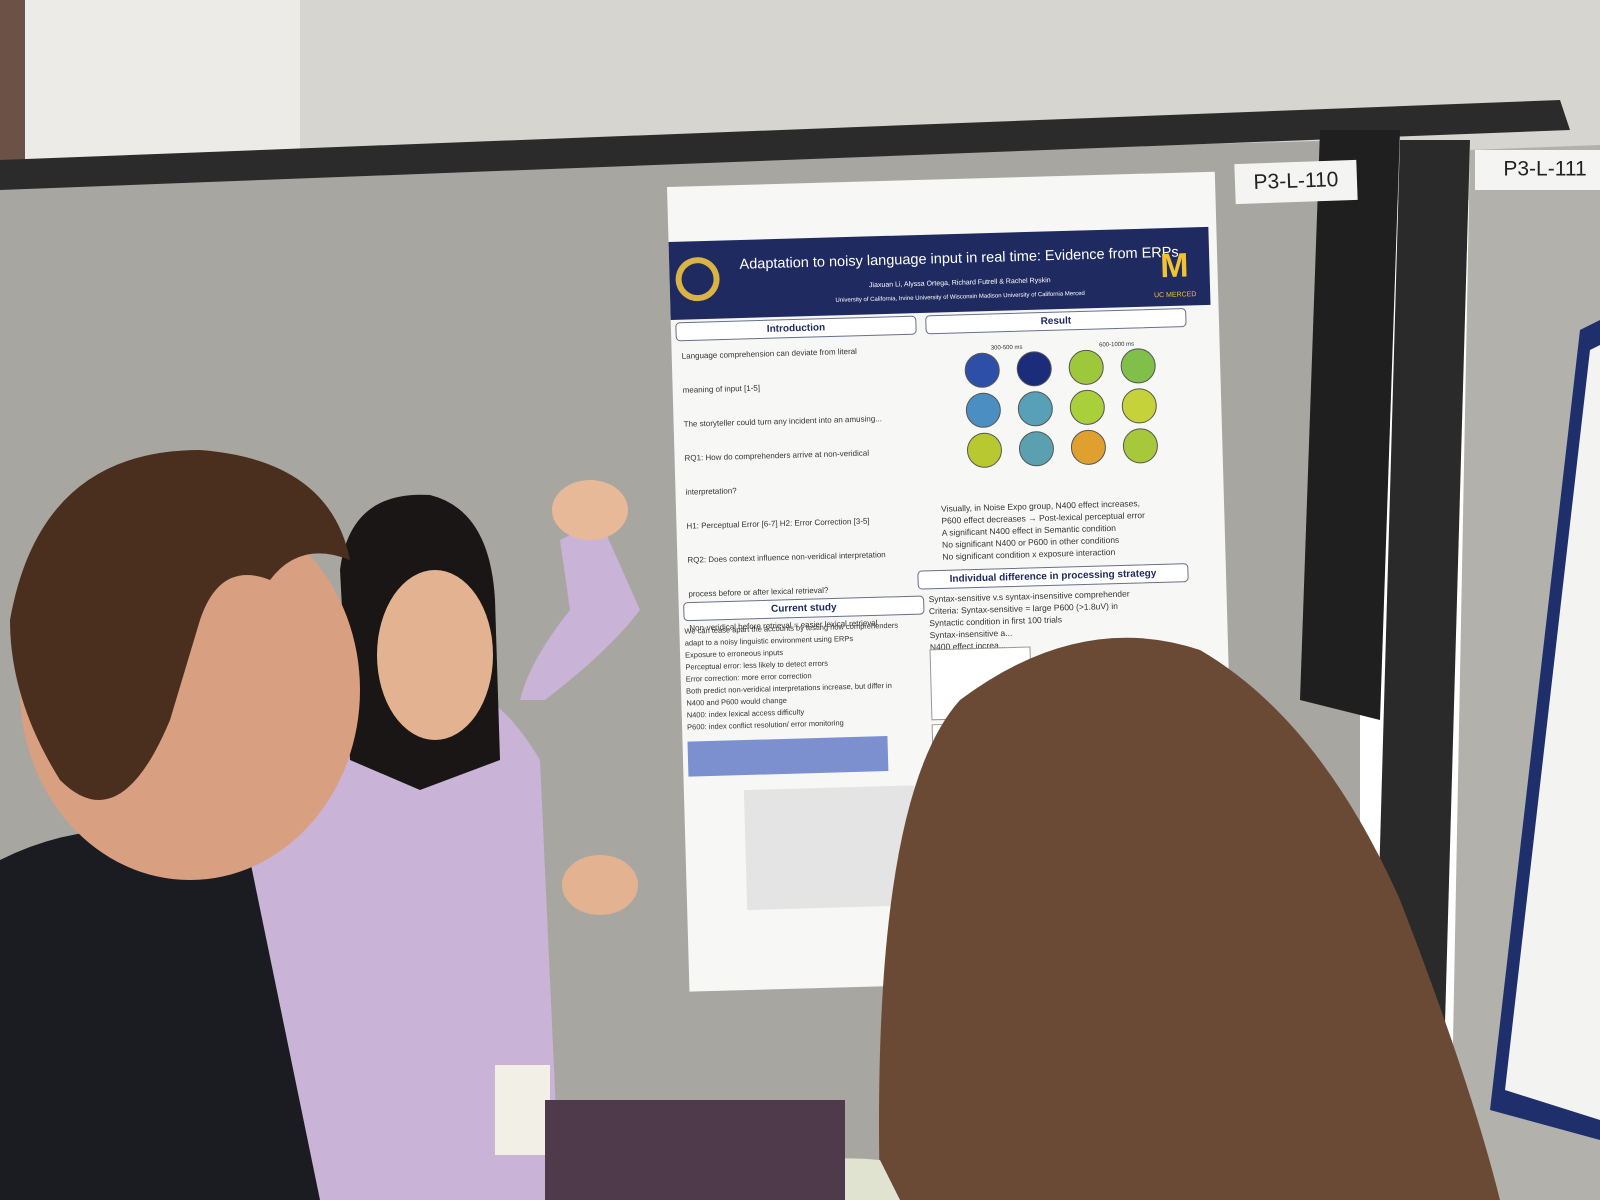 The width and height of the screenshot is (1600, 1200). What do you see at coordinates (995, 621) in the screenshot?
I see `poster-text: Syntactic condition in first 100 trials` at bounding box center [995, 621].